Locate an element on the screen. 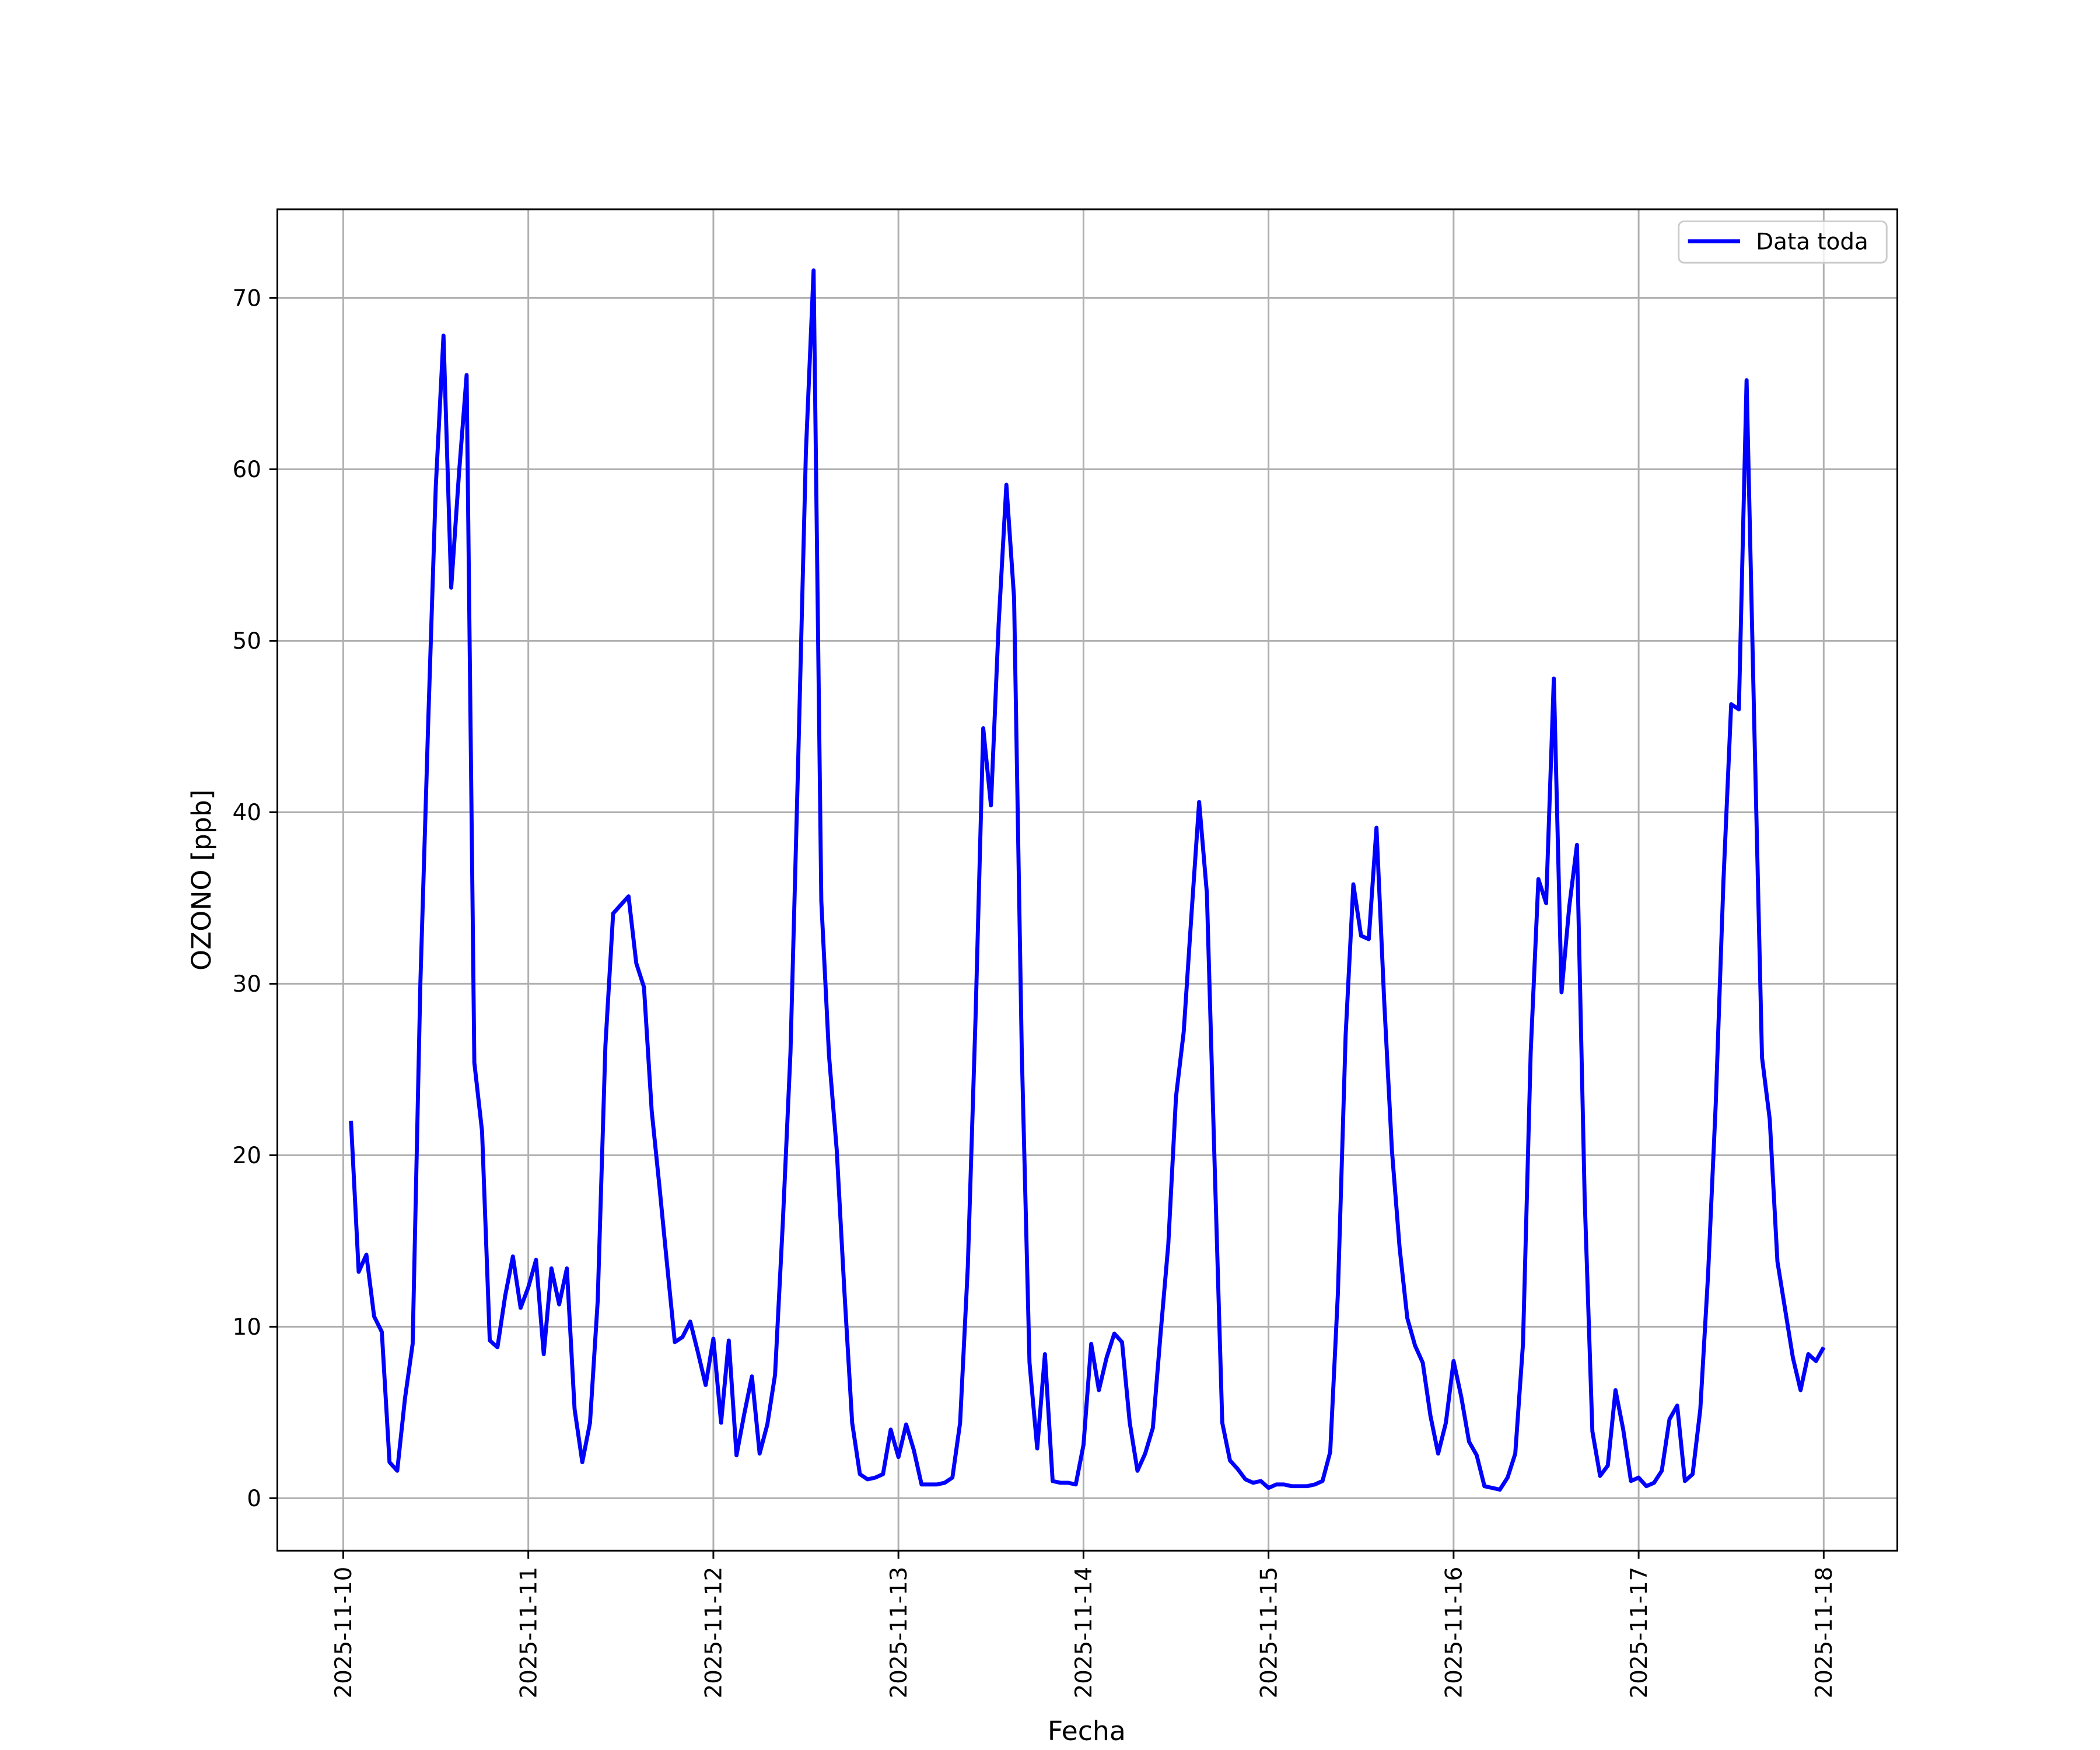  x-tick-label: 2025-11-14 is located at coordinates (1084, 1633).